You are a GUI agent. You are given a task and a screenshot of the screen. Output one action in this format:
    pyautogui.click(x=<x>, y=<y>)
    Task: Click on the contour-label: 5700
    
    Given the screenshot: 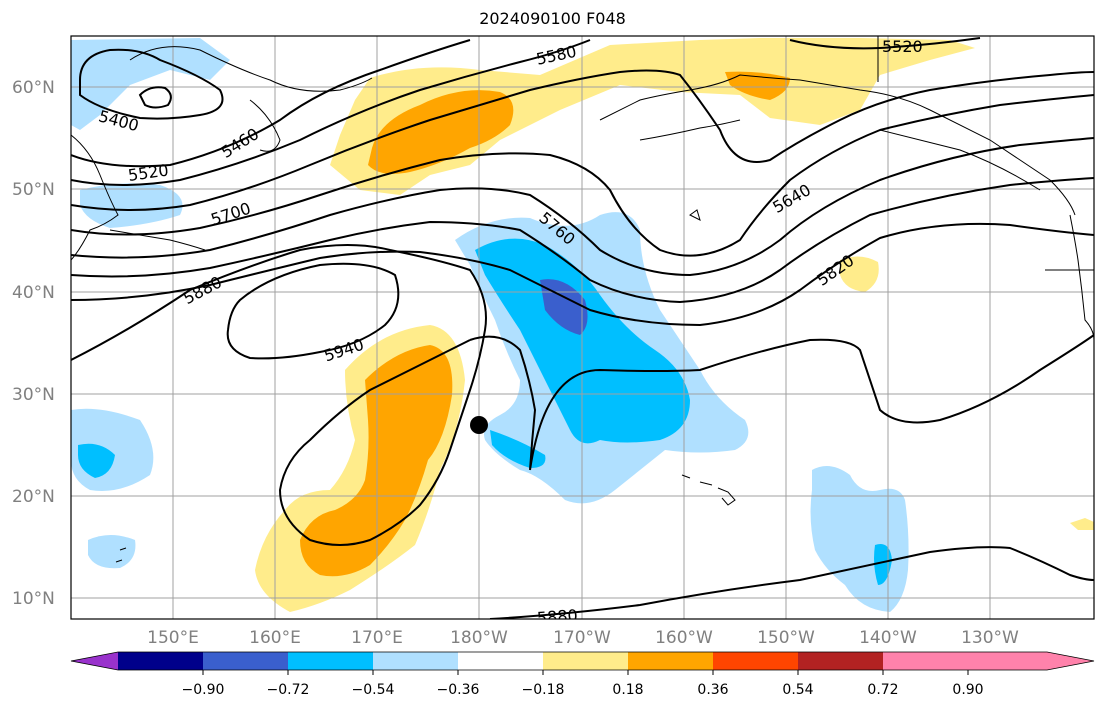 What is the action you would take?
    pyautogui.click(x=230, y=214)
    